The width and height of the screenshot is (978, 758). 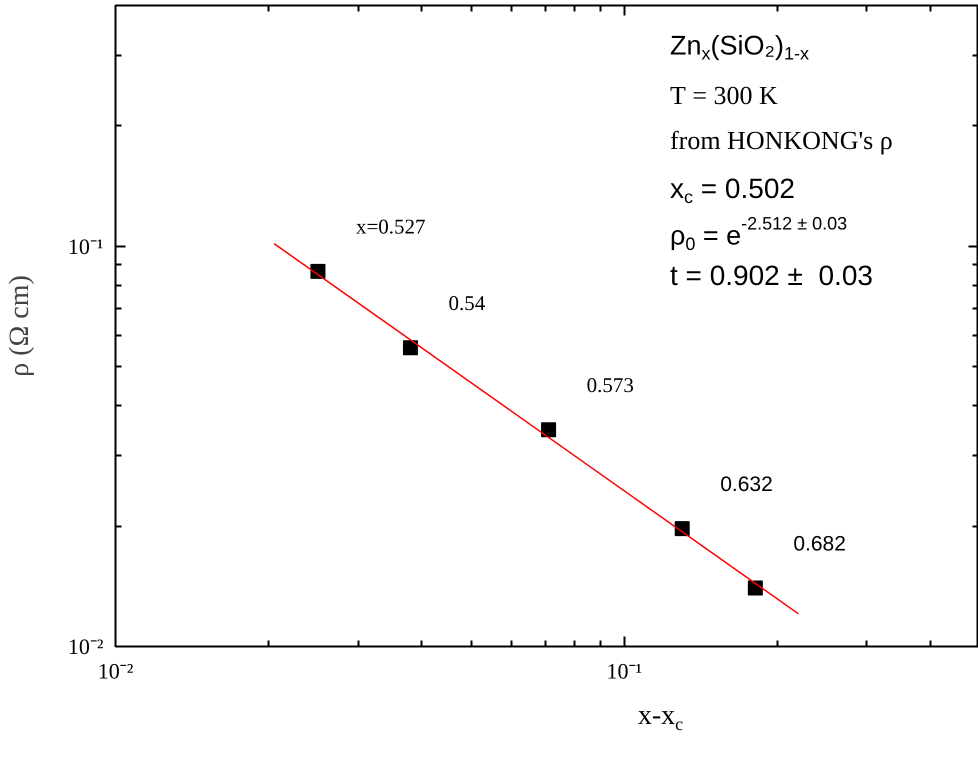 What do you see at coordinates (746, 484) in the screenshot?
I see `annotation: 0.632` at bounding box center [746, 484].